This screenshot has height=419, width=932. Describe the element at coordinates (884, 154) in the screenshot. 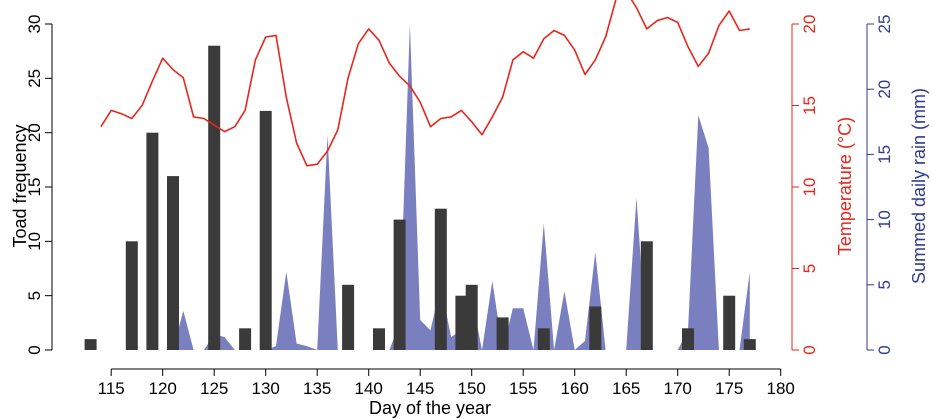

I see `rain-tick-label-15: 15` at that location.